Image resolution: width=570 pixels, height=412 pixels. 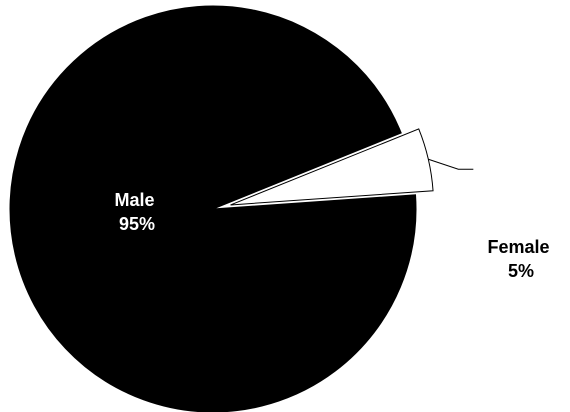 I want to click on female-label: Female 5%, so click(x=520, y=259).